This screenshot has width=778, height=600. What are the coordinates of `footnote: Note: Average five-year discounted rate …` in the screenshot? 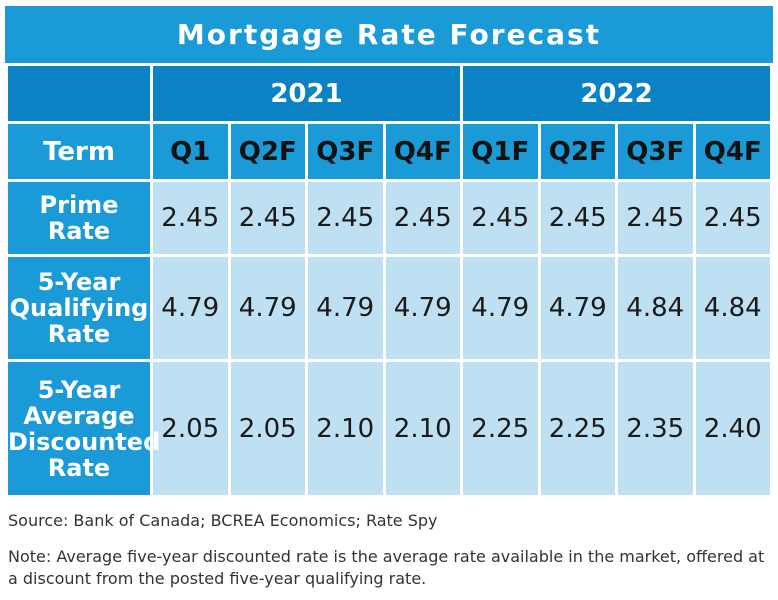 It's located at (386, 567).